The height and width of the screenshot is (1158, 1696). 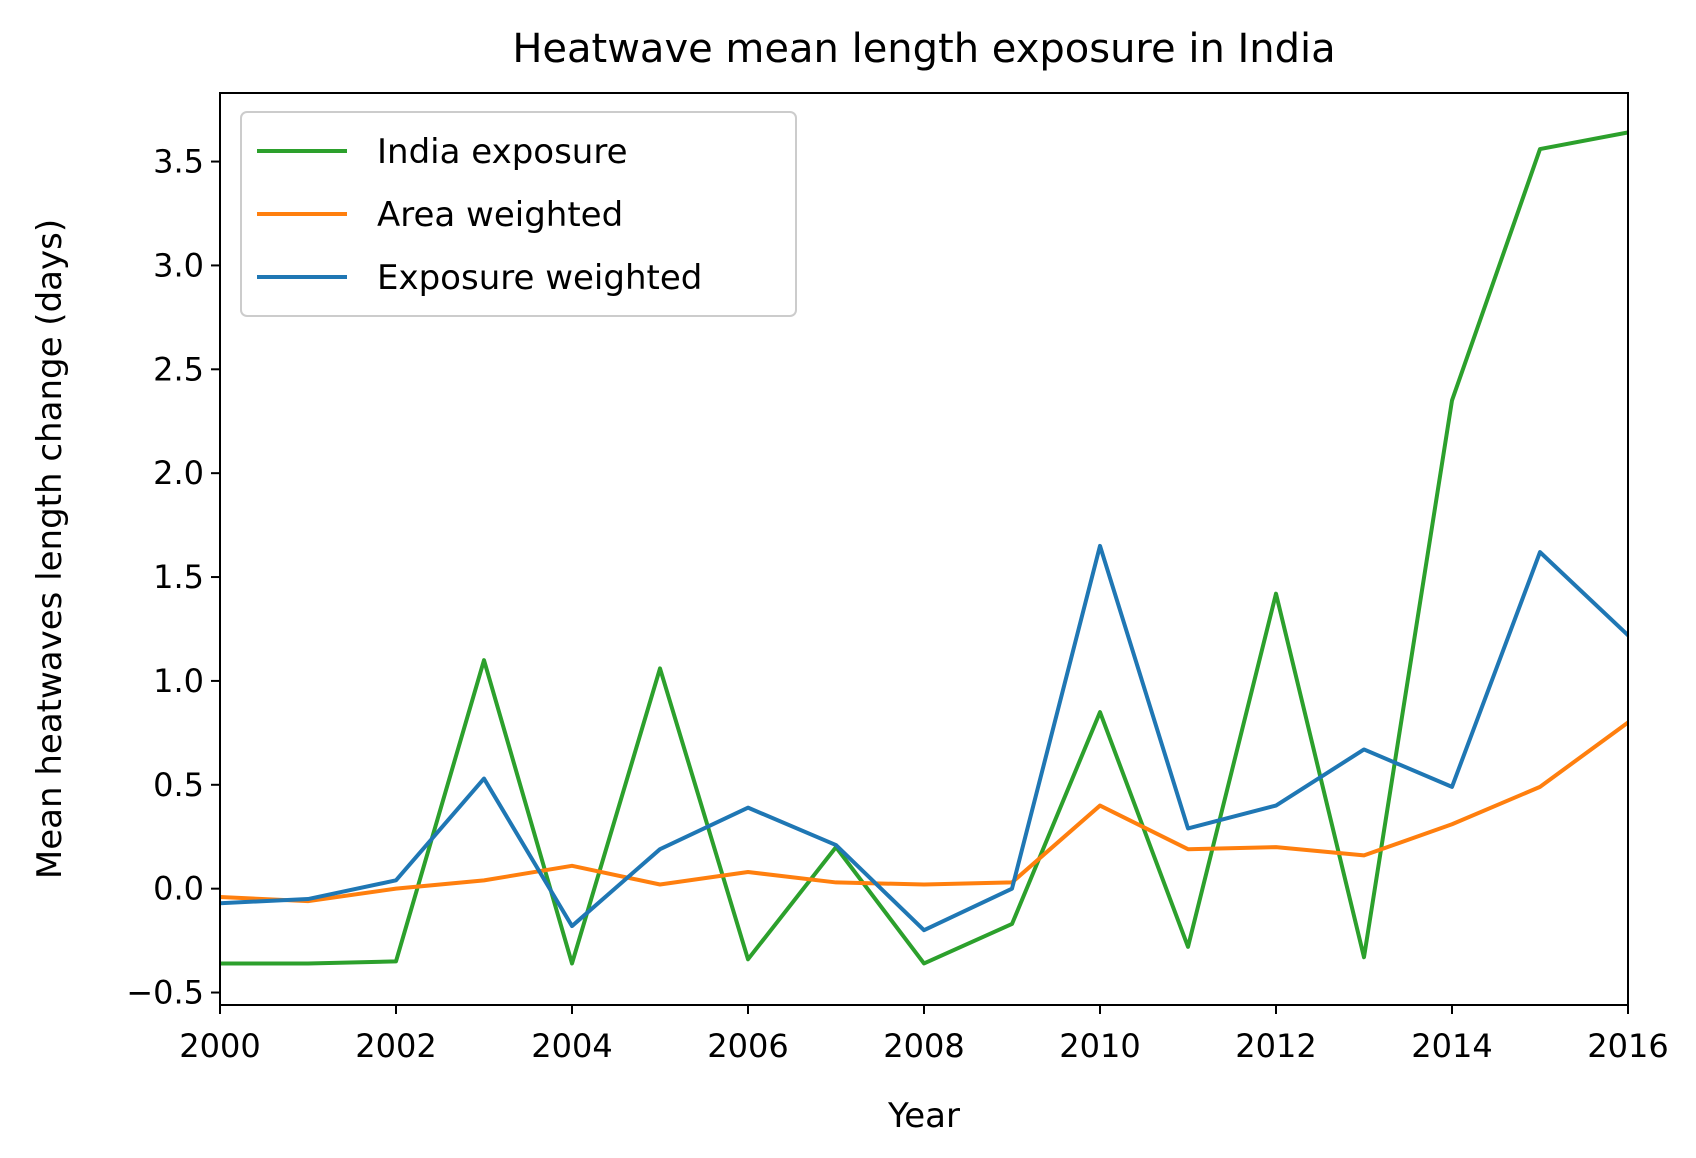 I want to click on x-tick-label: 2004, so click(x=571, y=1046).